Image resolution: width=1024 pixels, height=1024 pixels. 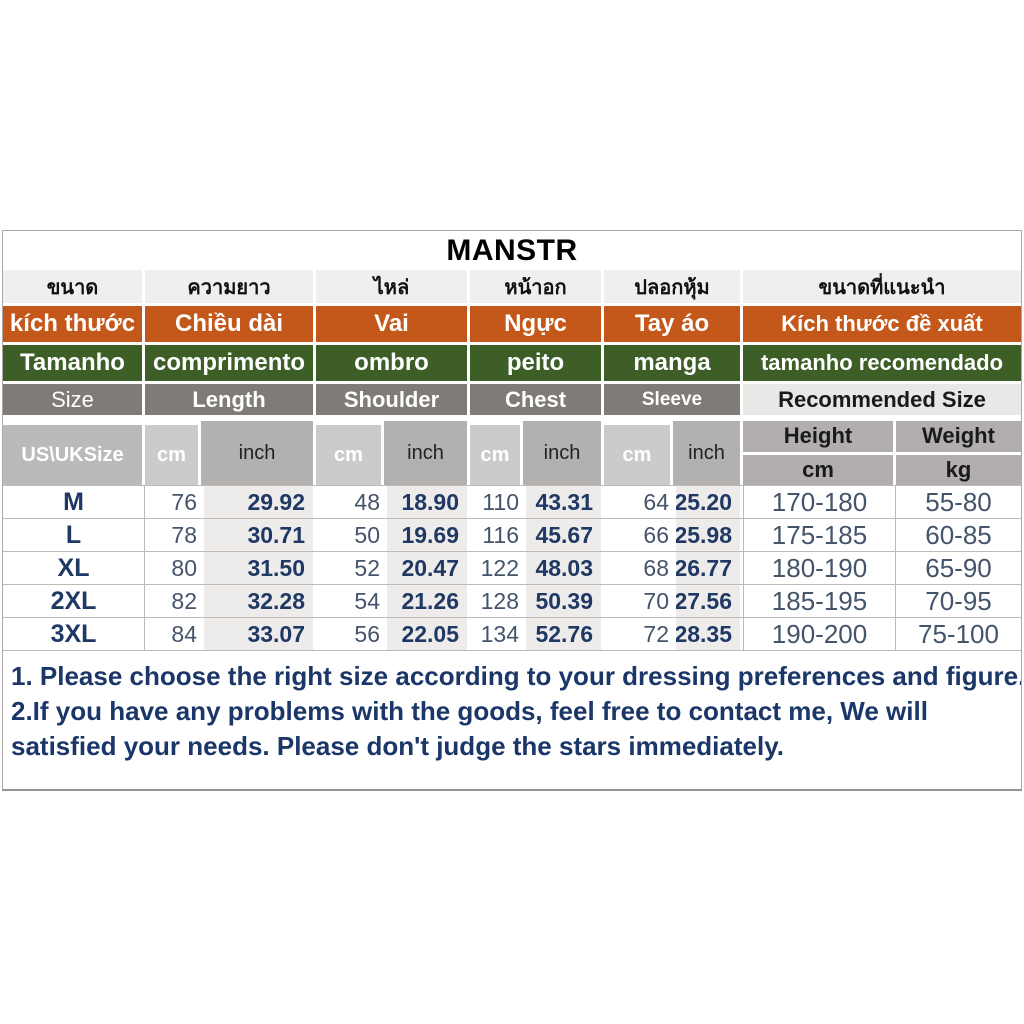 I want to click on shoulder-cm-value: 56, so click(x=367, y=633).